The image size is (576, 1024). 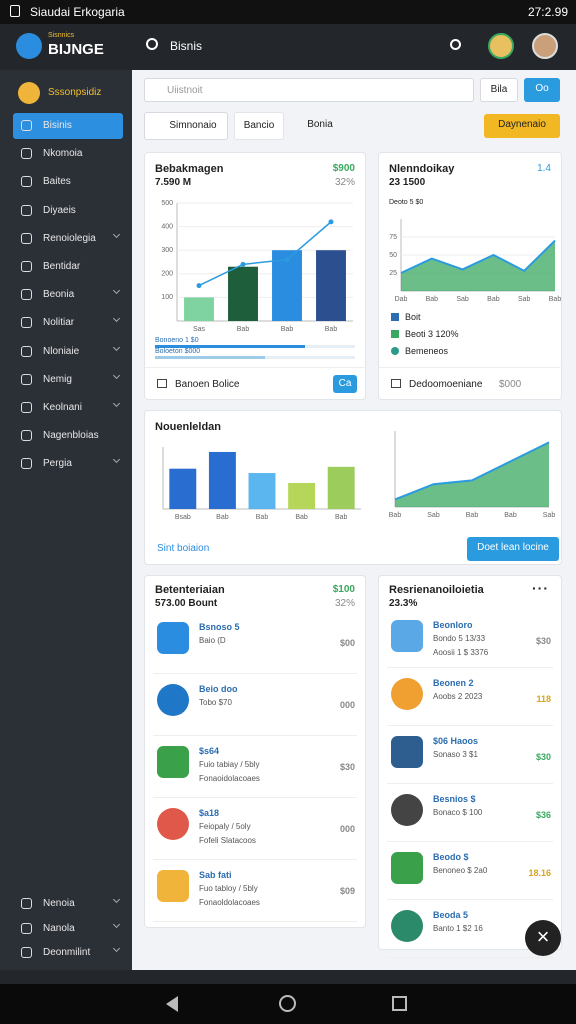 What do you see at coordinates (513, 549) in the screenshot?
I see `card-button: Doet lean locine` at bounding box center [513, 549].